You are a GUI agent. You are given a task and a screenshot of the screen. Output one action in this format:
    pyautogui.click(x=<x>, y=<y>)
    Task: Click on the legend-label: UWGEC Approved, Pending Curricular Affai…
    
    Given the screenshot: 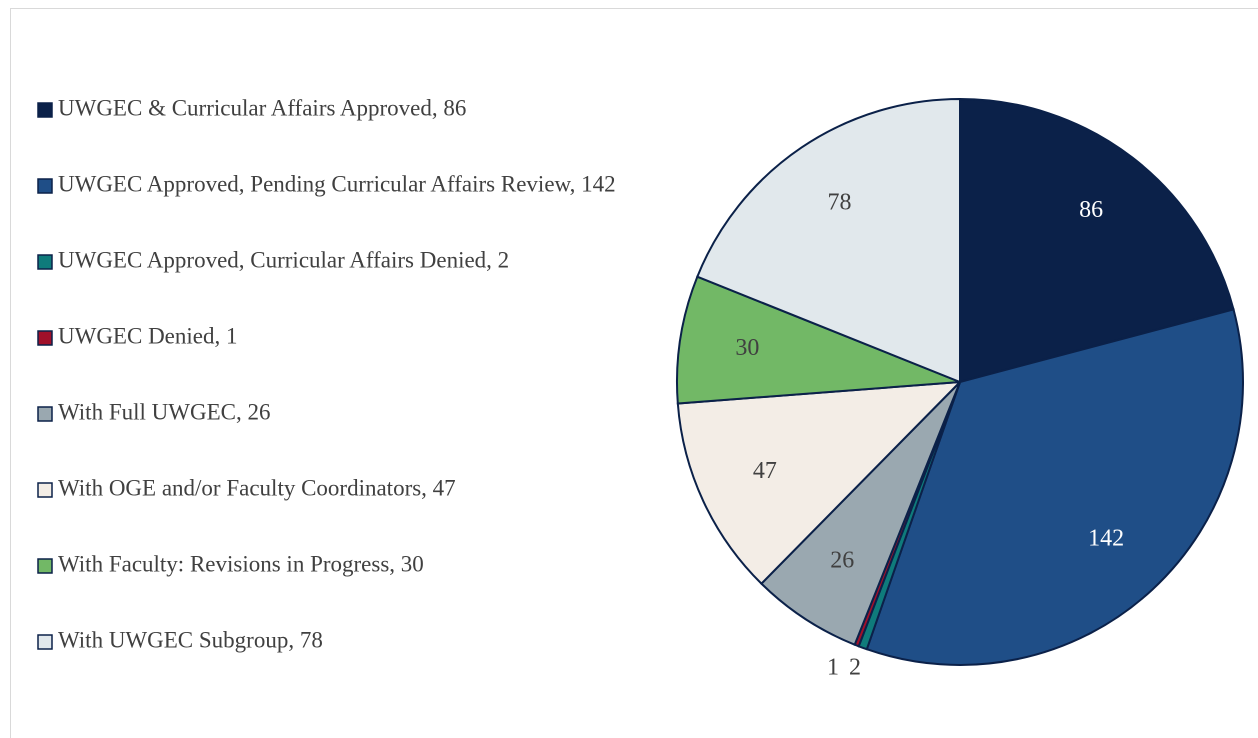 What is the action you would take?
    pyautogui.click(x=337, y=183)
    